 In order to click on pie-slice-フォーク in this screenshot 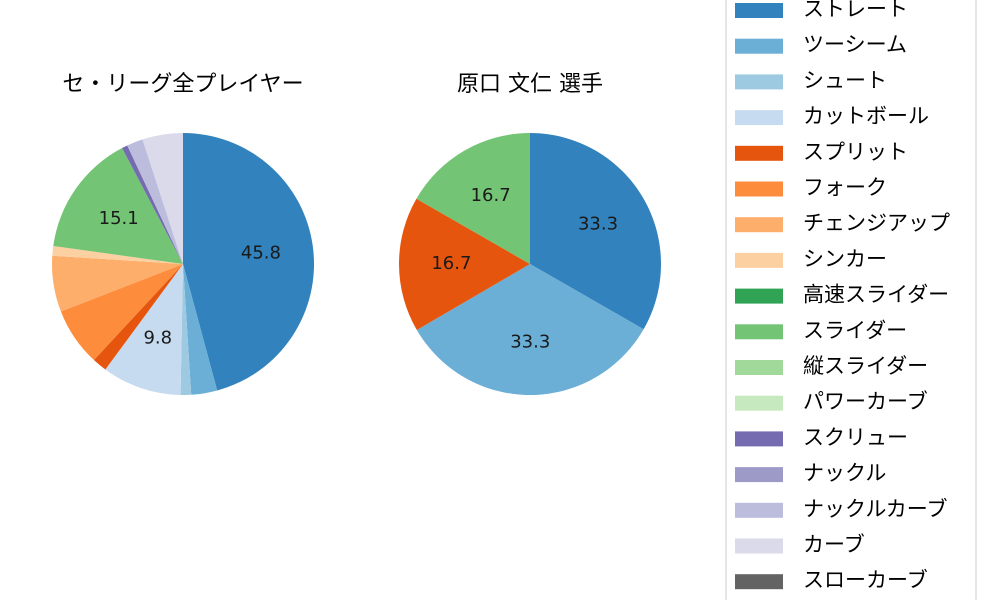, I will do `click(122, 312)`.